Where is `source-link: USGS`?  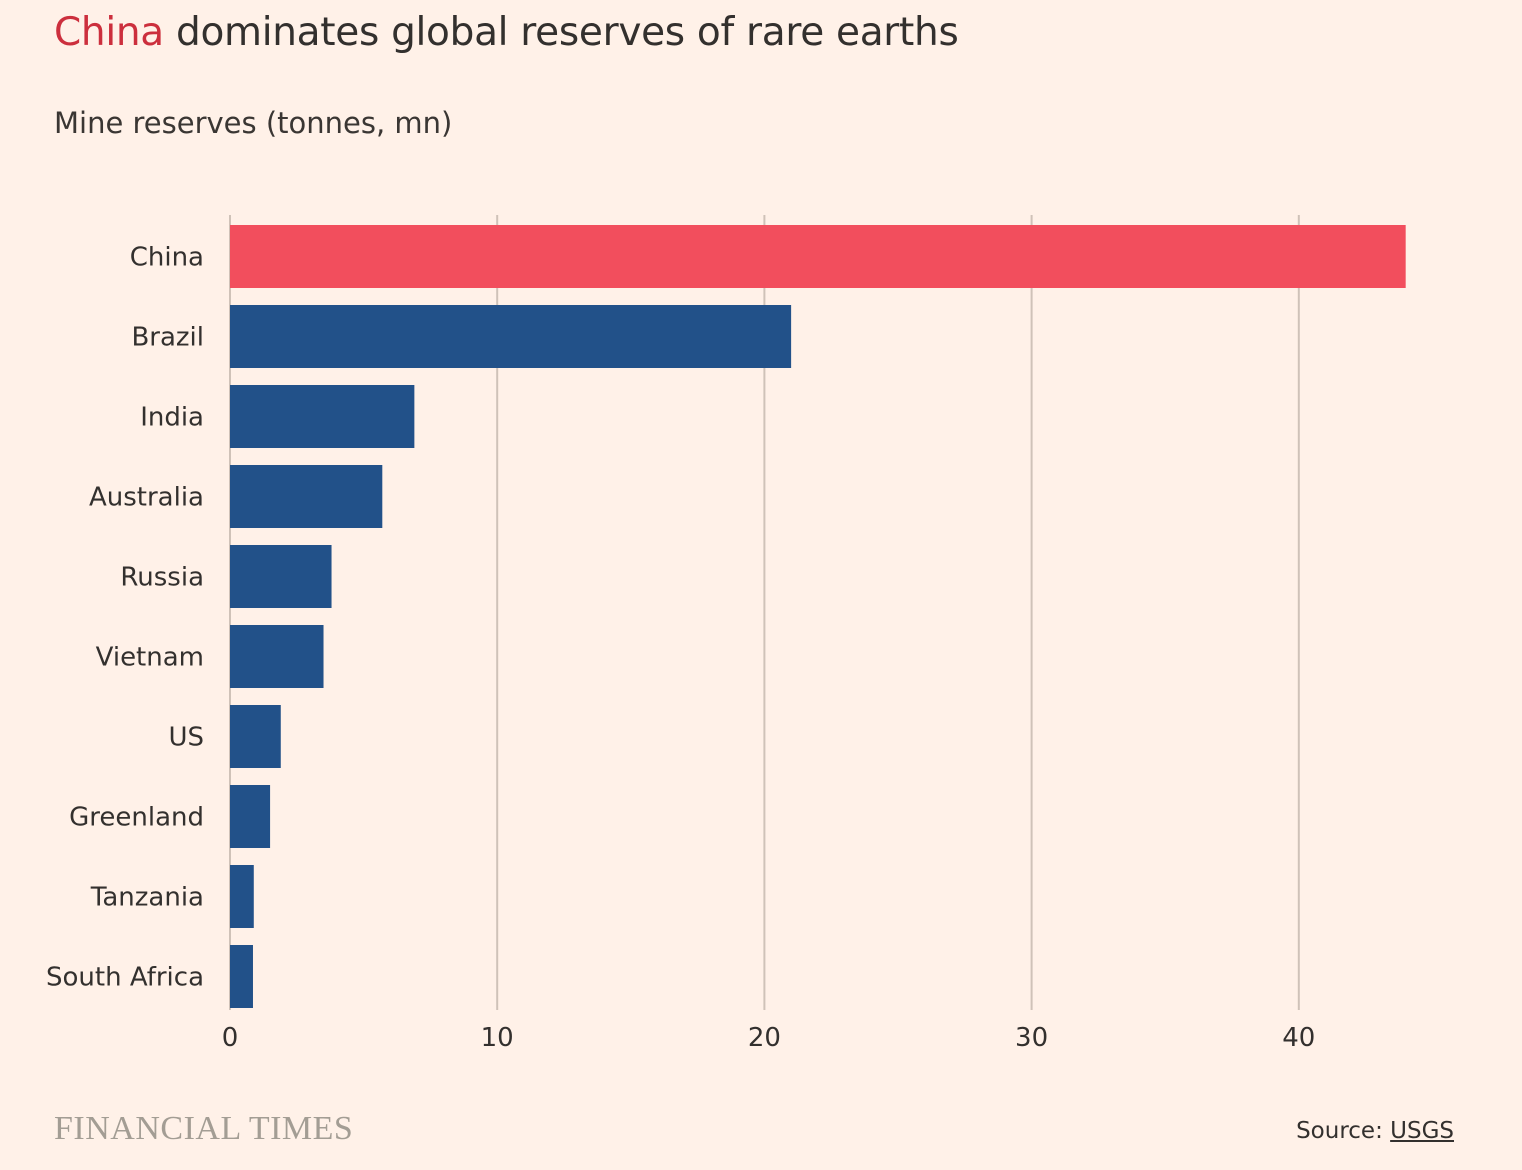 source-link: USGS is located at coordinates (1422, 1131).